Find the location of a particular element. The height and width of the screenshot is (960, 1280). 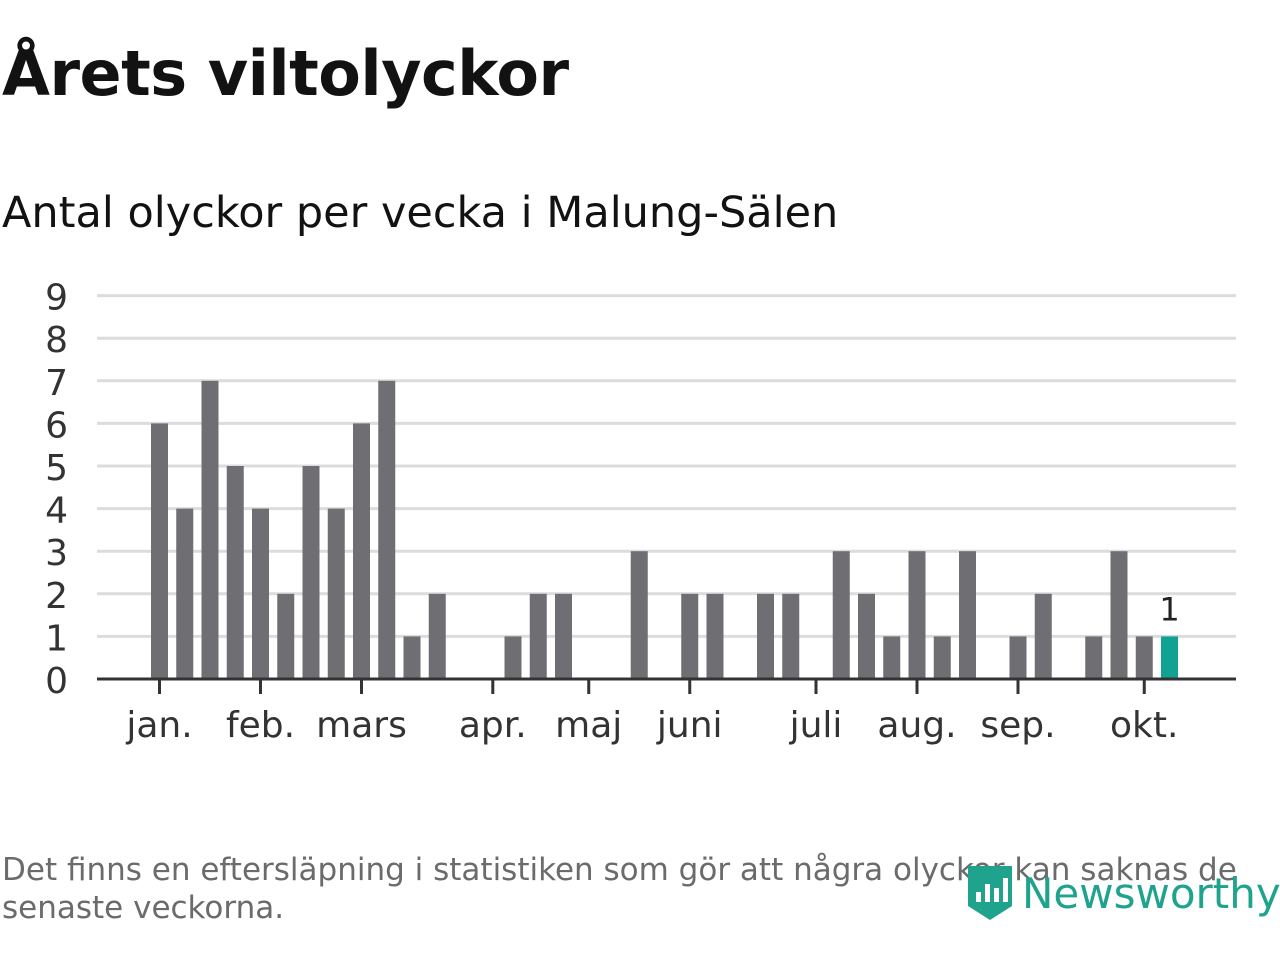

newsworthy-logo-icon is located at coordinates (990, 893).